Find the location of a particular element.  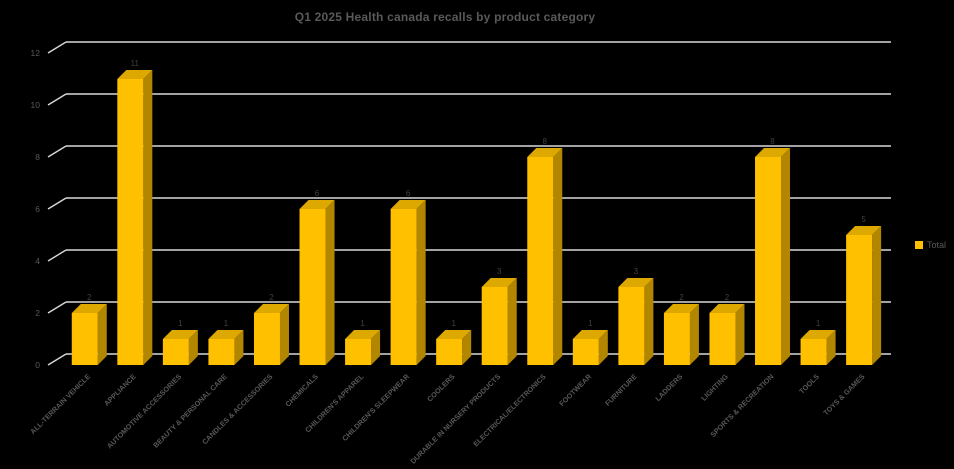

y-axis-tick-label: 12 is located at coordinates (36, 53).